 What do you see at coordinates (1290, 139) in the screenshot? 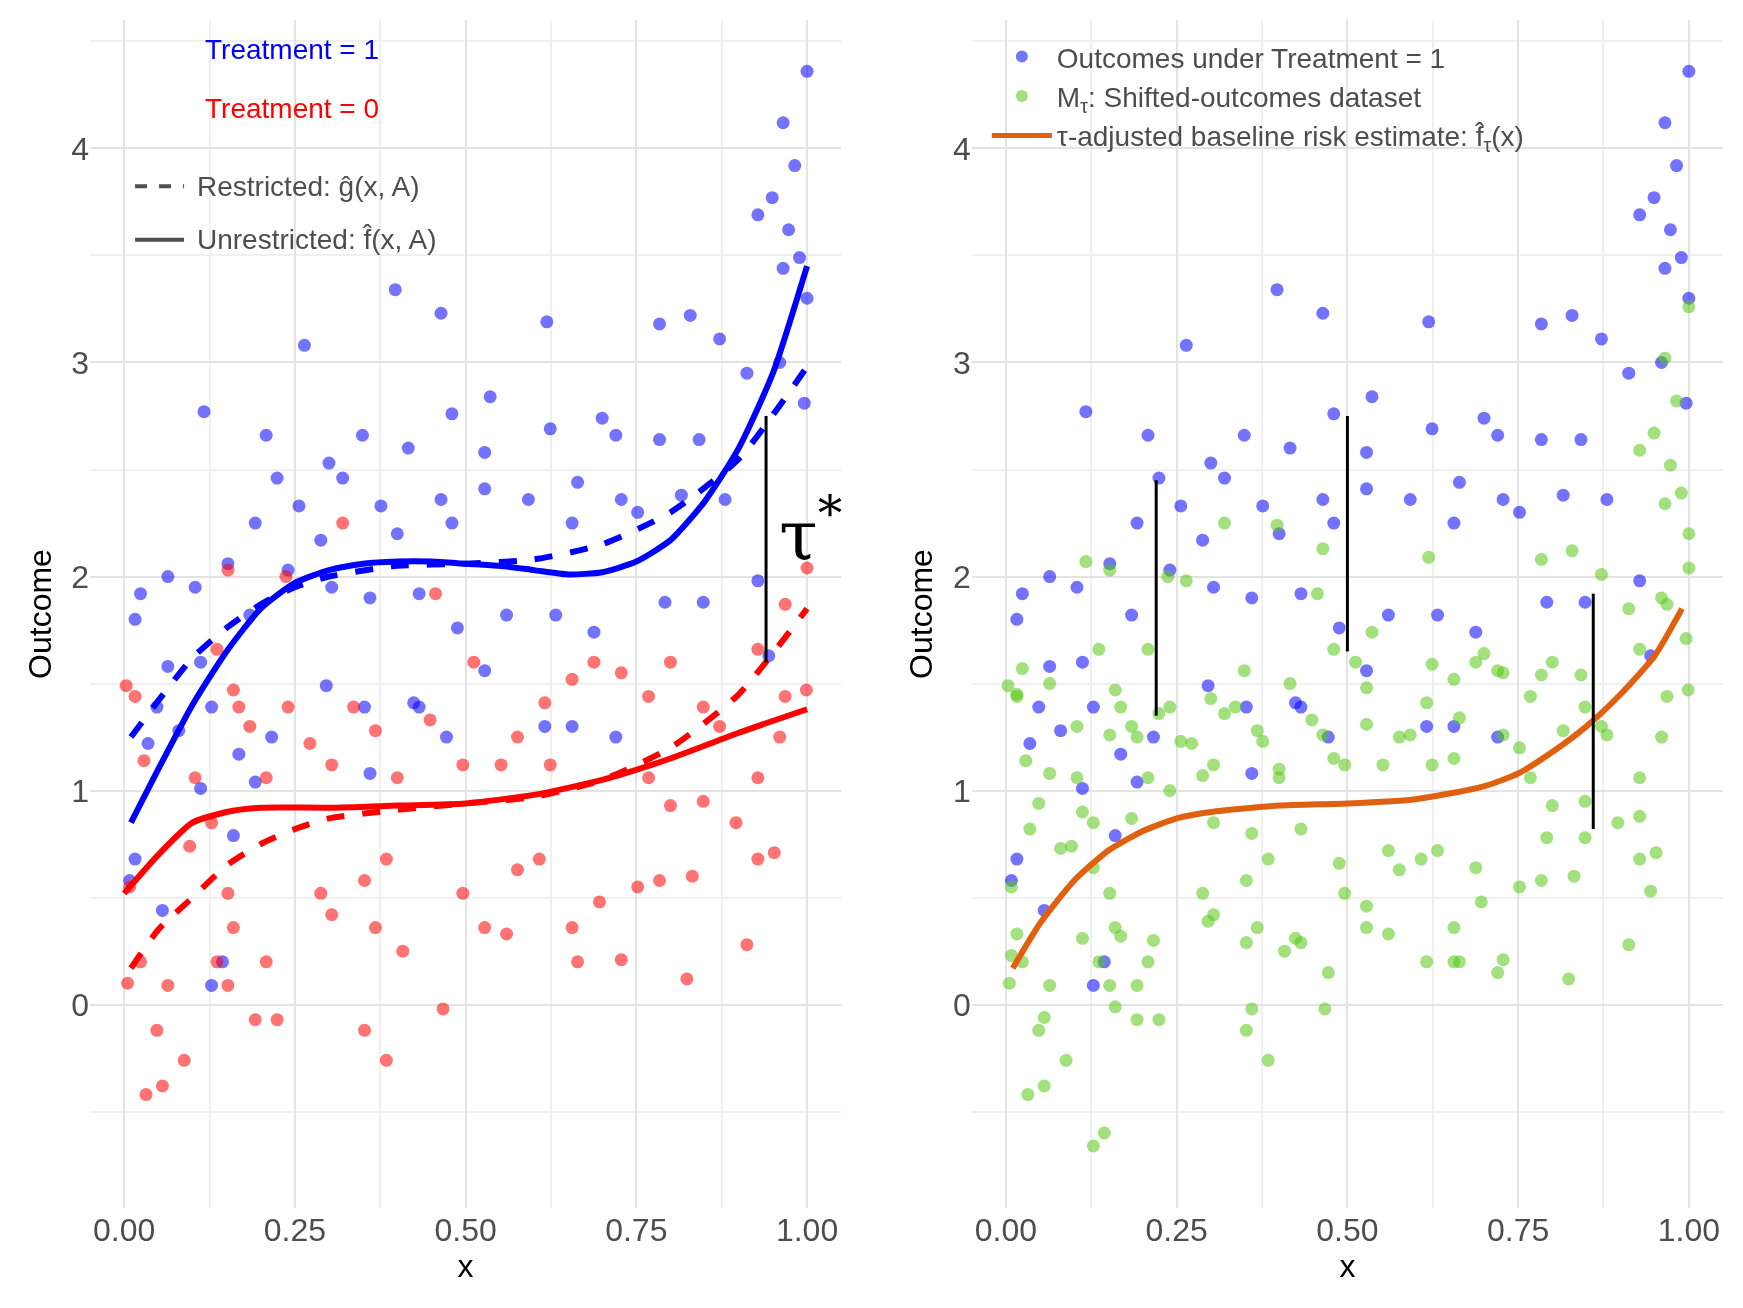
I see `legend-label: τ-adjusted baseline risk estimate: f̂$_{τ}$(x)` at bounding box center [1290, 139].